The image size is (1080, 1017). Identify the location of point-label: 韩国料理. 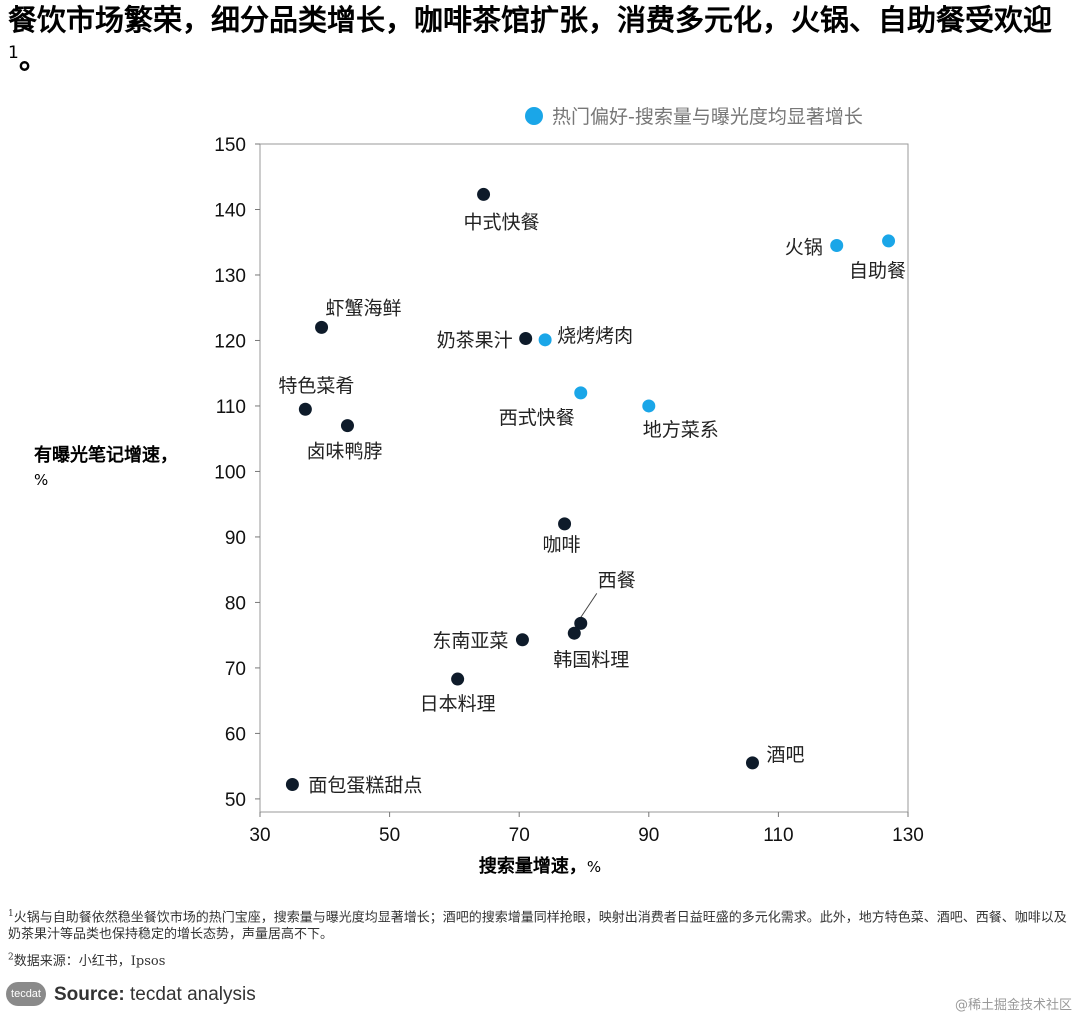
(591, 660).